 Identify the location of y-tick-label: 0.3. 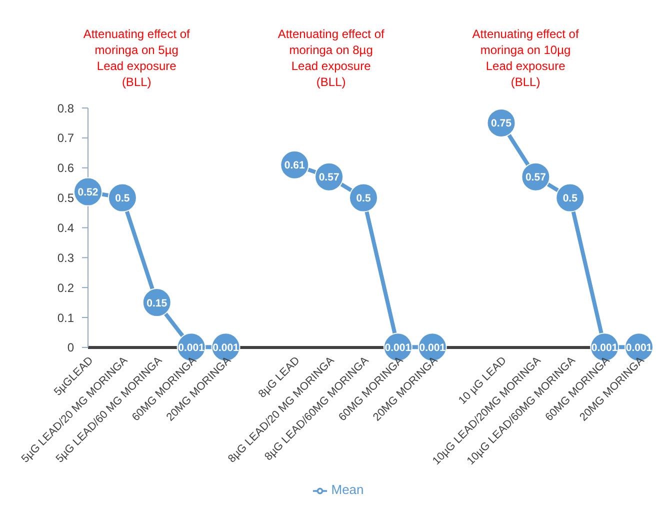
(65, 257).